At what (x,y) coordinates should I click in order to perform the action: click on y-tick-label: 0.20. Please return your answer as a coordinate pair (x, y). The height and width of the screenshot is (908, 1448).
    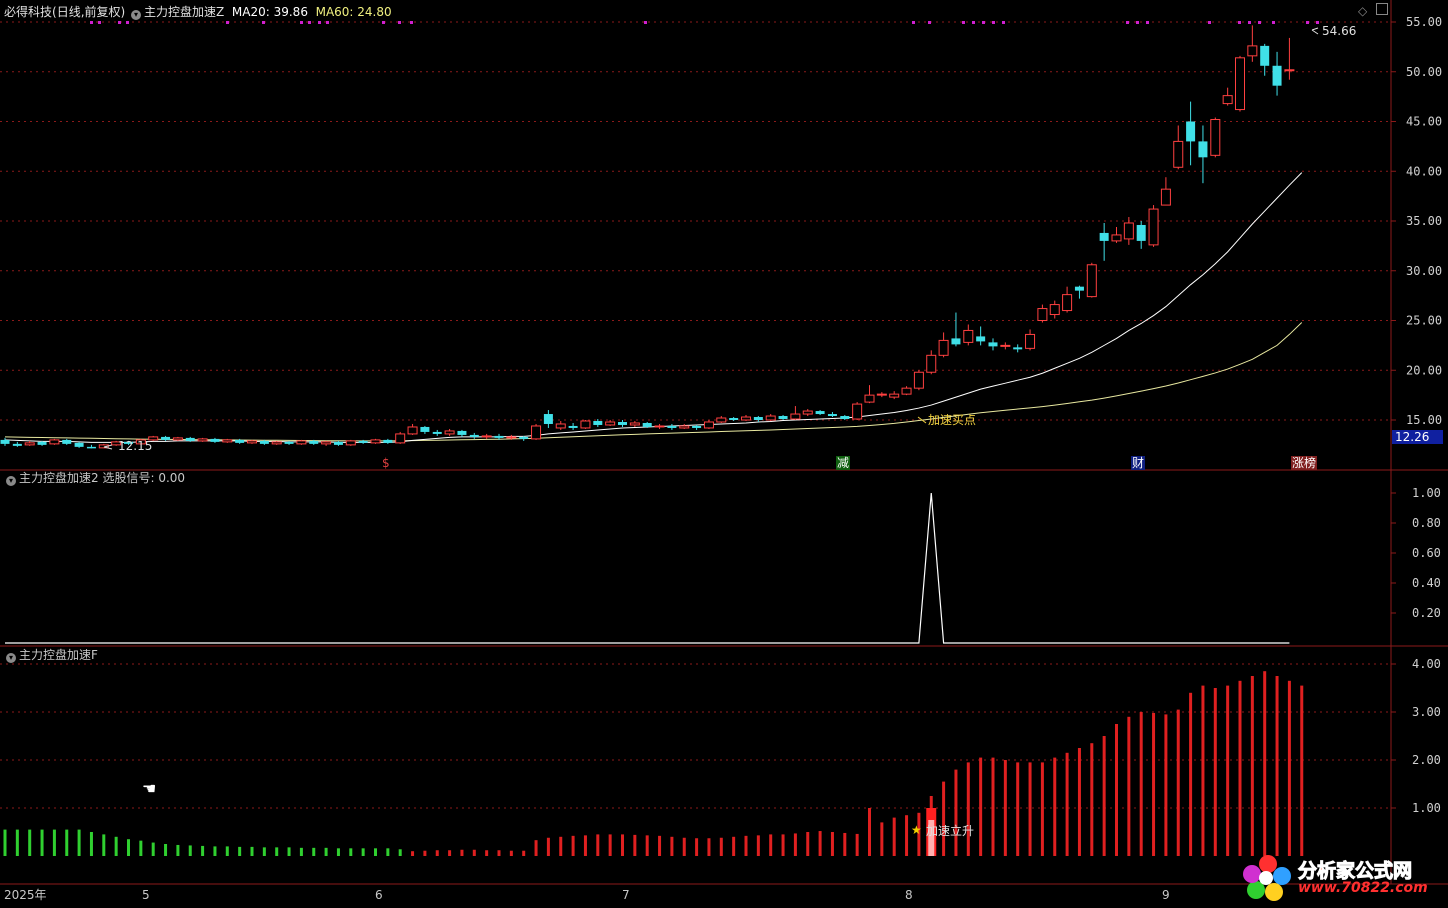
    Looking at the image, I should click on (1426, 613).